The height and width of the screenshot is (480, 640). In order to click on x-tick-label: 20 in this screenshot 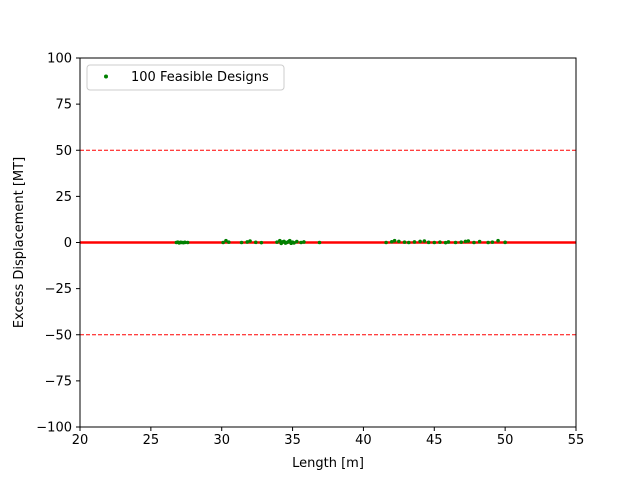, I will do `click(80, 440)`.